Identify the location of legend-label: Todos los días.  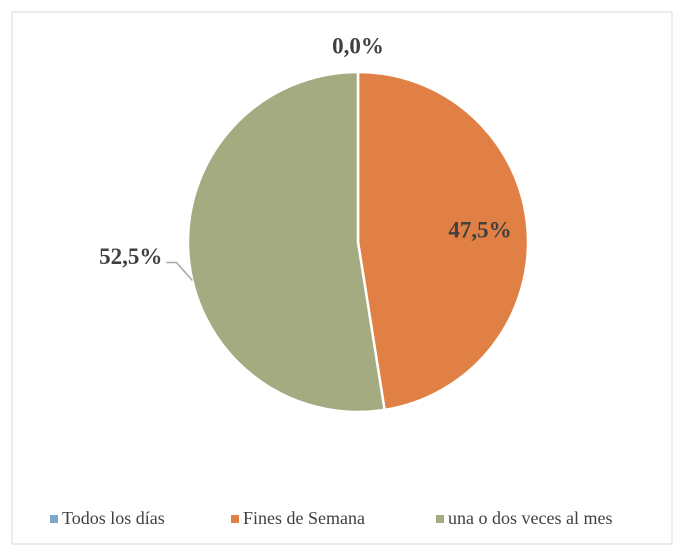
(113, 518).